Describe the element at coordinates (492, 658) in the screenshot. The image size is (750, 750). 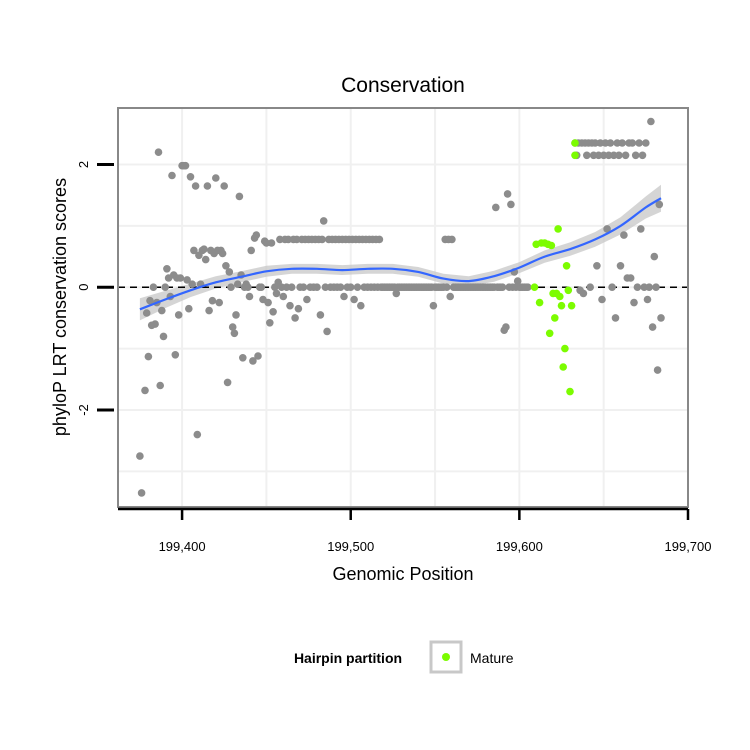
I see `legend-label-mature: Mature` at that location.